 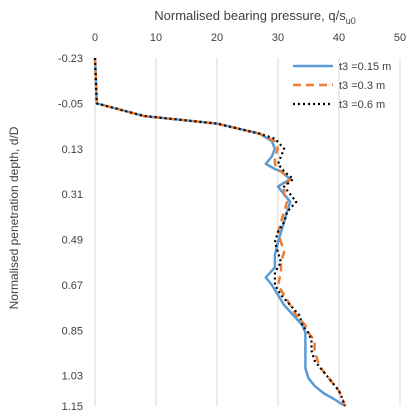 I want to click on y-tick-label: -0.05, so click(x=70, y=104).